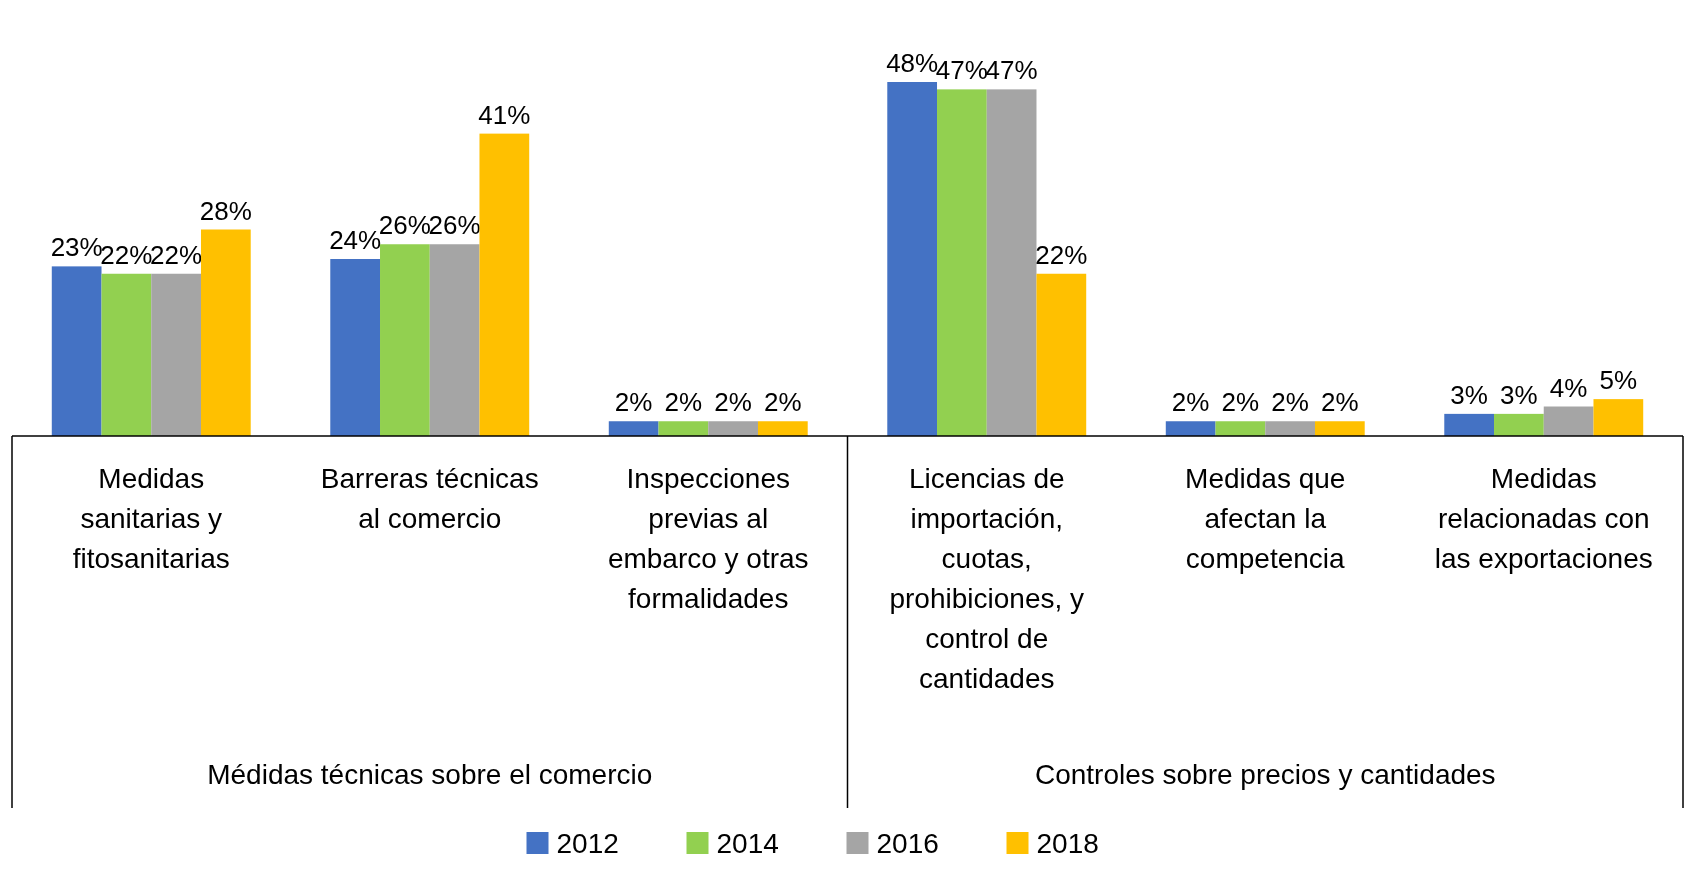  I want to click on legend-label: 2012, so click(587, 843).